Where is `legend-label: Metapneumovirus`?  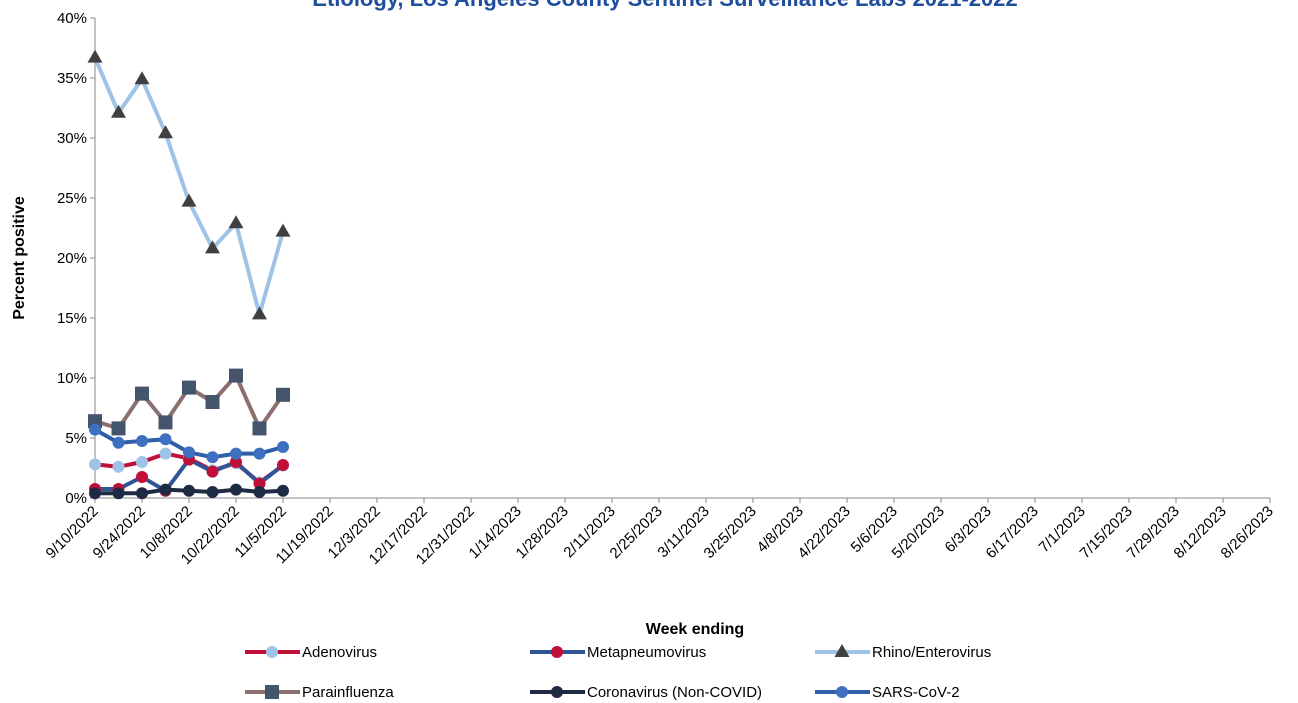
legend-label: Metapneumovirus is located at coordinates (646, 652).